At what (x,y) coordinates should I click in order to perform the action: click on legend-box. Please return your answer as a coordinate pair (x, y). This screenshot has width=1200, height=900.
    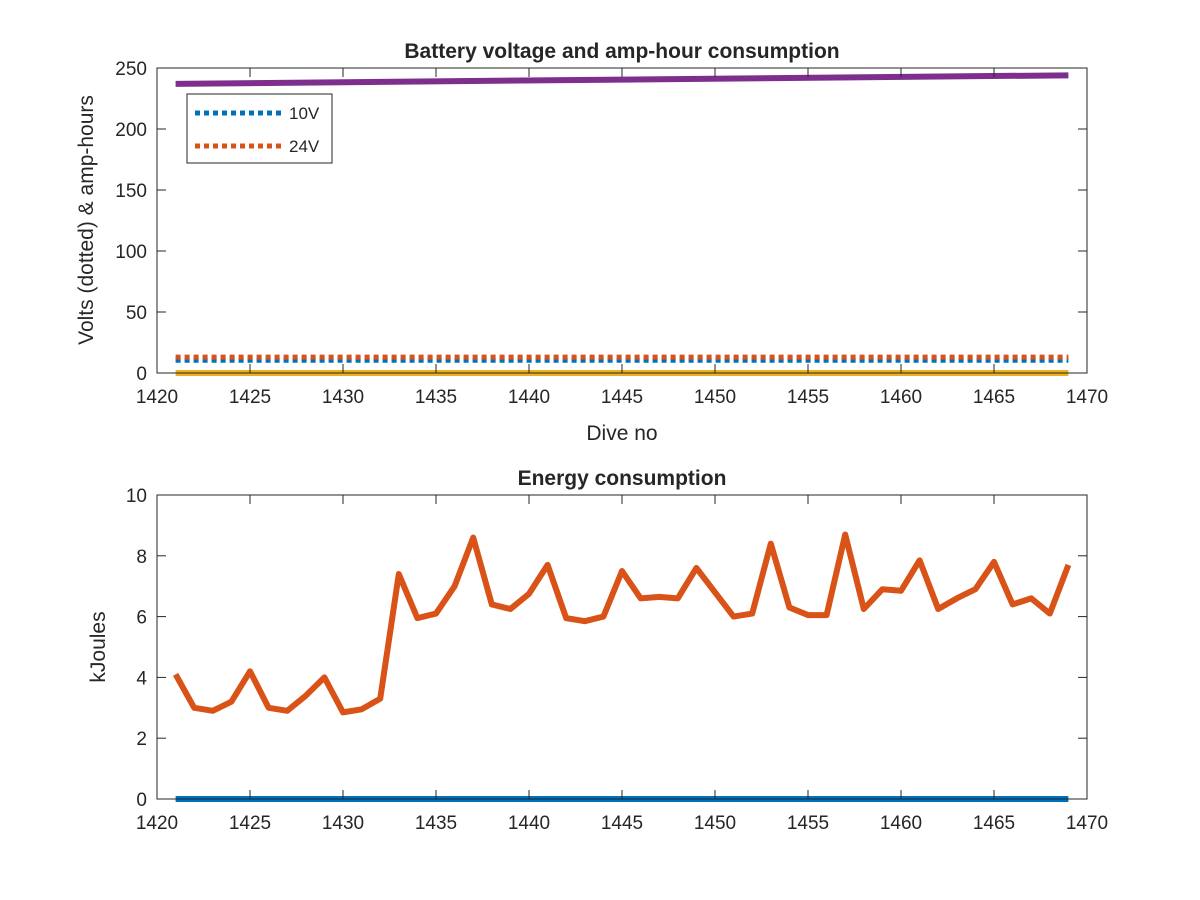
    Looking at the image, I should click on (259, 128).